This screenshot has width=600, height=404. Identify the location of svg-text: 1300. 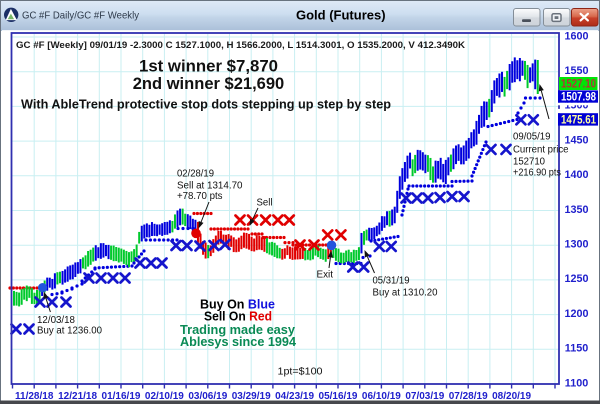
(576, 245).